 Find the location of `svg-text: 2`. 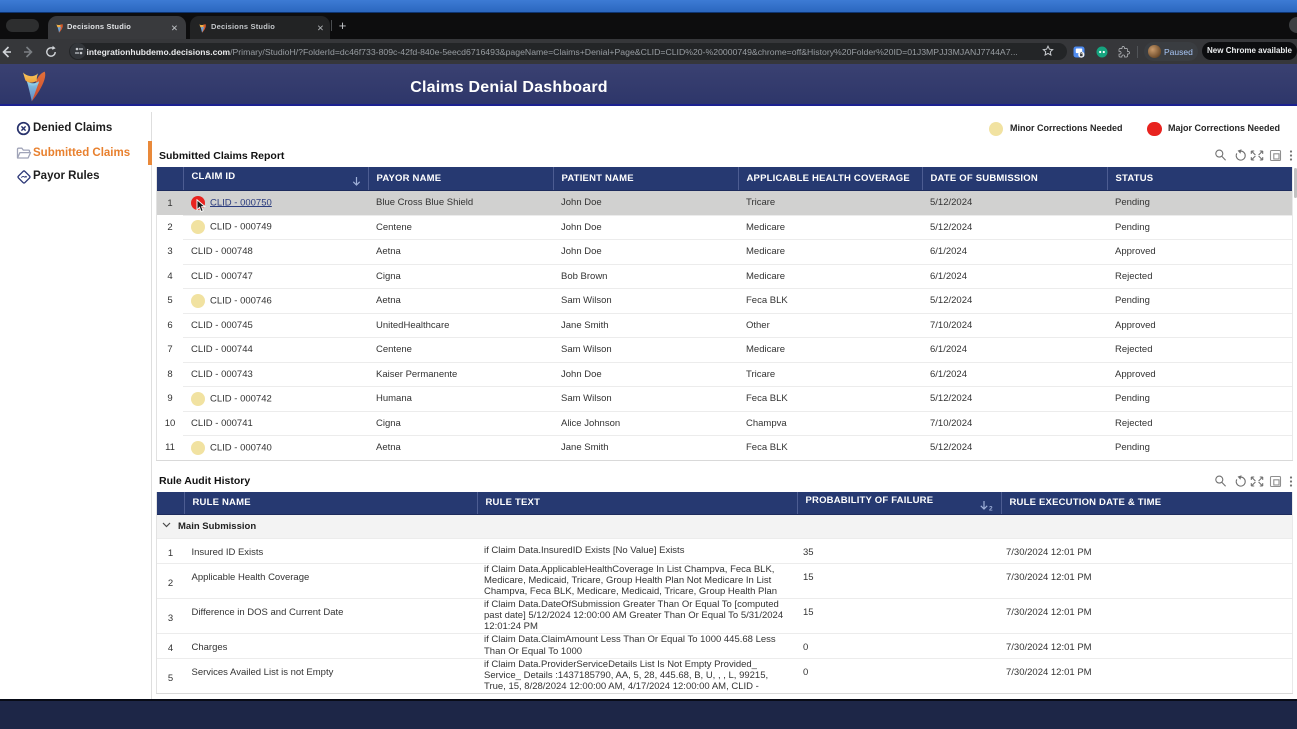

svg-text: 2 is located at coordinates (991, 508).